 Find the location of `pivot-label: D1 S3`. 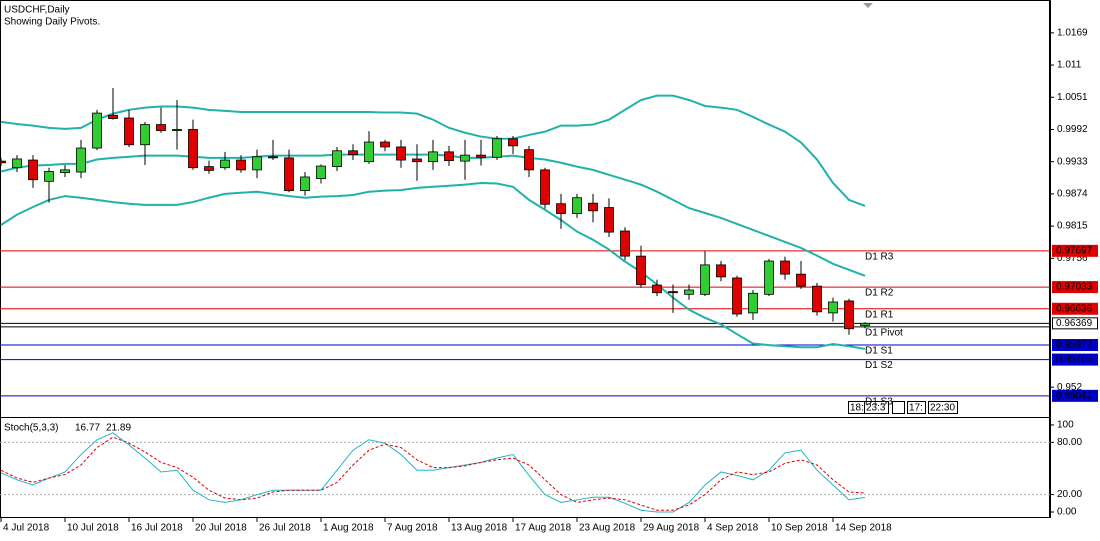

pivot-label: D1 S3 is located at coordinates (879, 401).